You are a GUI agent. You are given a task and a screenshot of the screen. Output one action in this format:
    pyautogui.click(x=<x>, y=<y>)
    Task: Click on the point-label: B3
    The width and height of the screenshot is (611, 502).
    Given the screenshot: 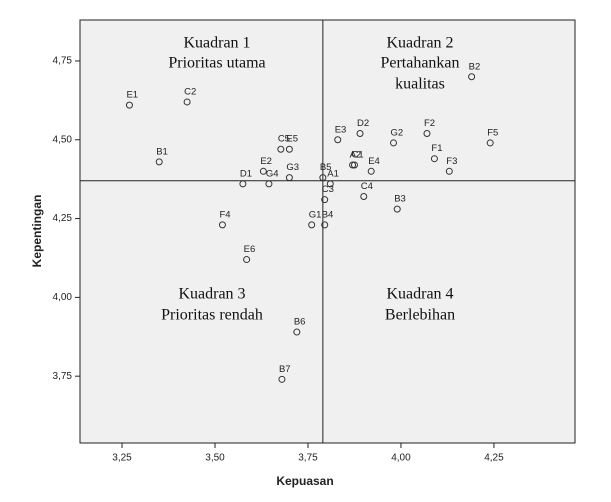 What is the action you would take?
    pyautogui.click(x=400, y=199)
    